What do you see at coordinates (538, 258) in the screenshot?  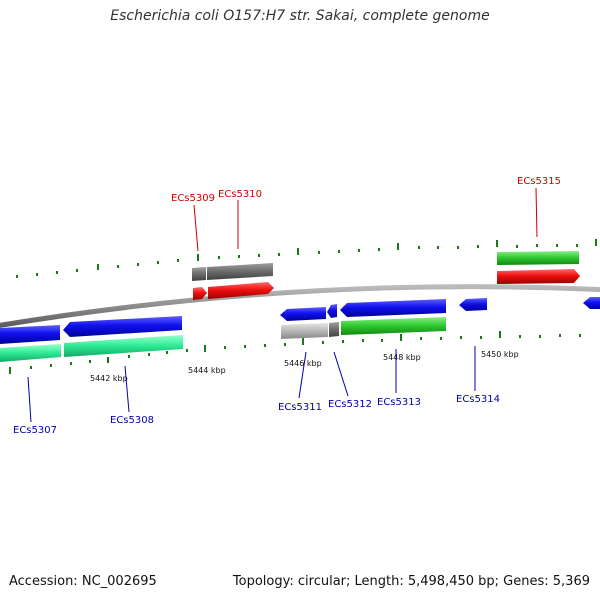 I see `cds-ecs5315-green` at bounding box center [538, 258].